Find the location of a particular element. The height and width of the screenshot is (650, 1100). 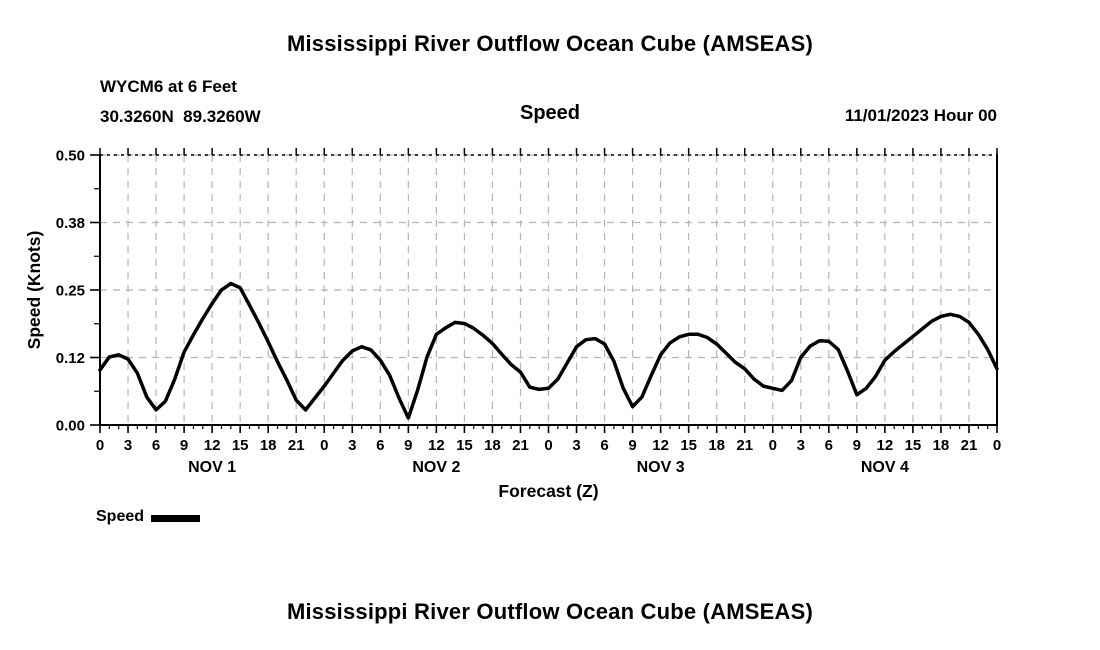

svg-text: 0.38 is located at coordinates (70, 223).